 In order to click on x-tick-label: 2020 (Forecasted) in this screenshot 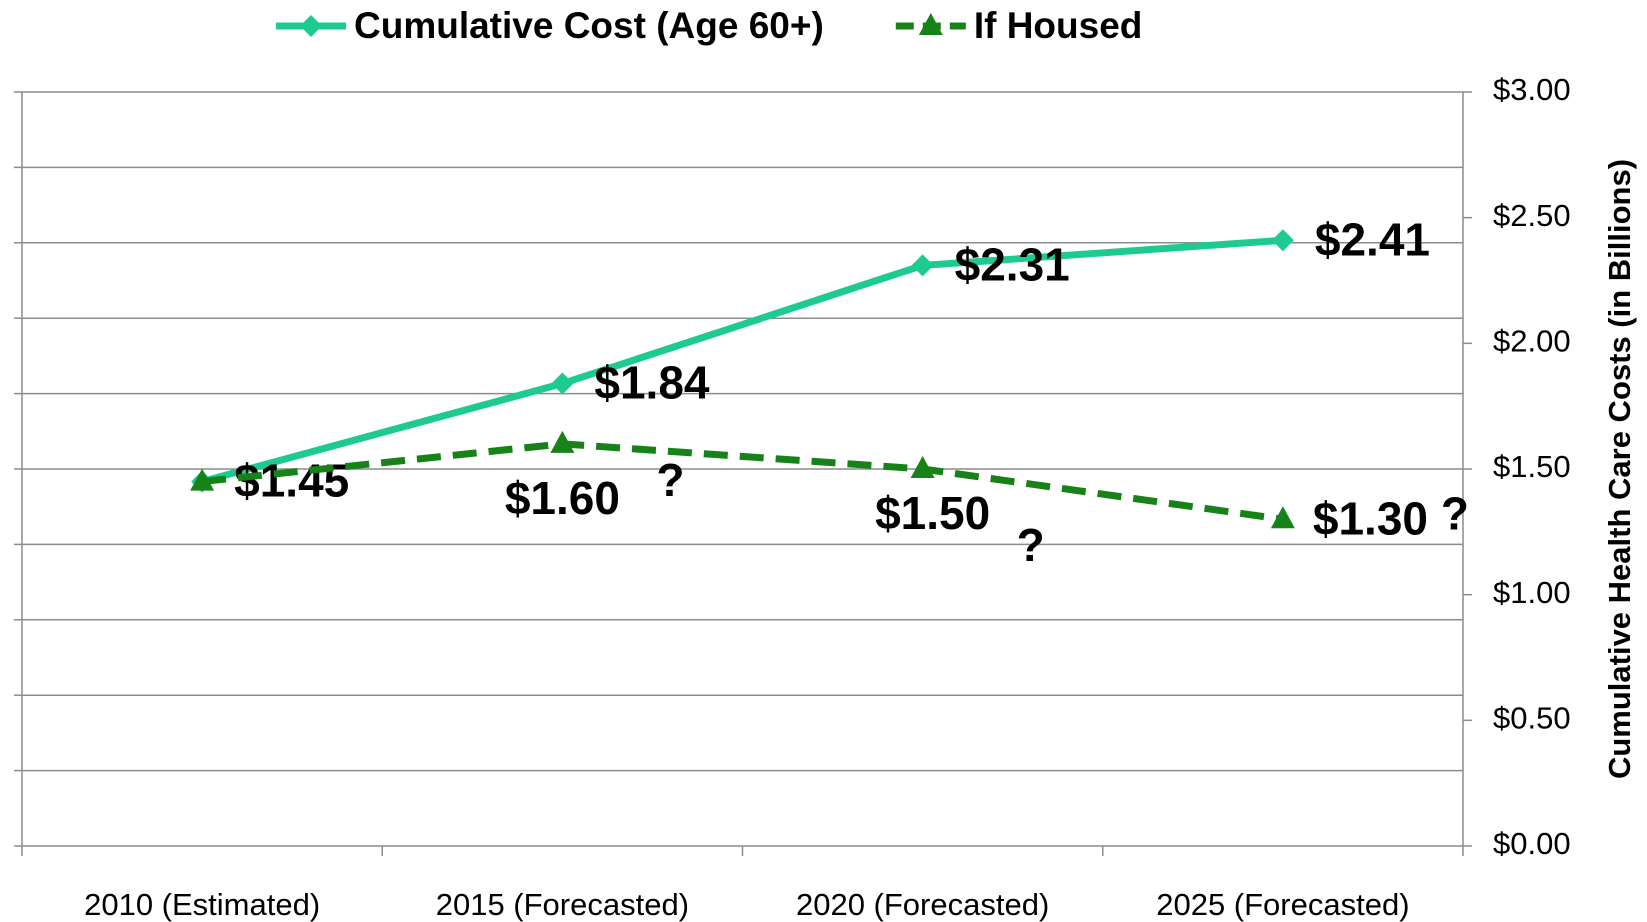, I will do `click(922, 904)`.